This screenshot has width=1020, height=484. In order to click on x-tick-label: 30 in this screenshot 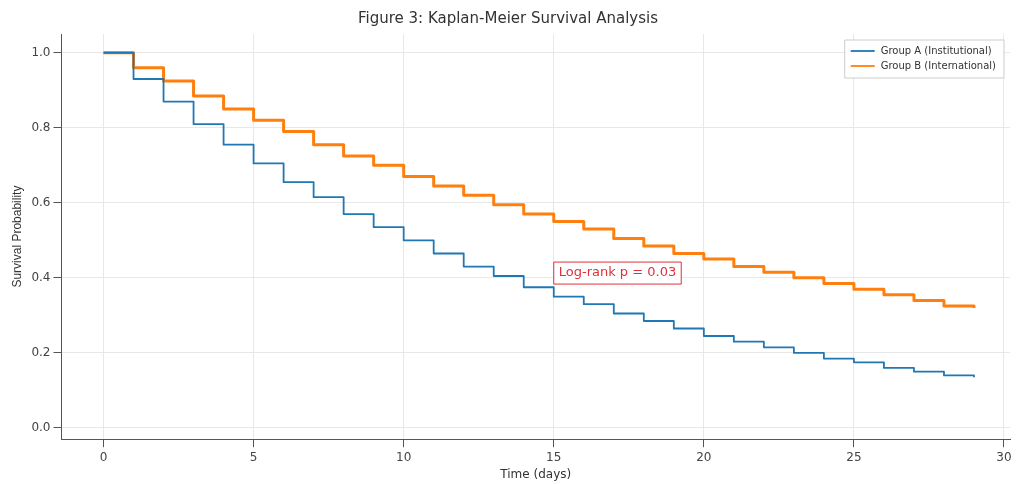, I will do `click(1004, 456)`.